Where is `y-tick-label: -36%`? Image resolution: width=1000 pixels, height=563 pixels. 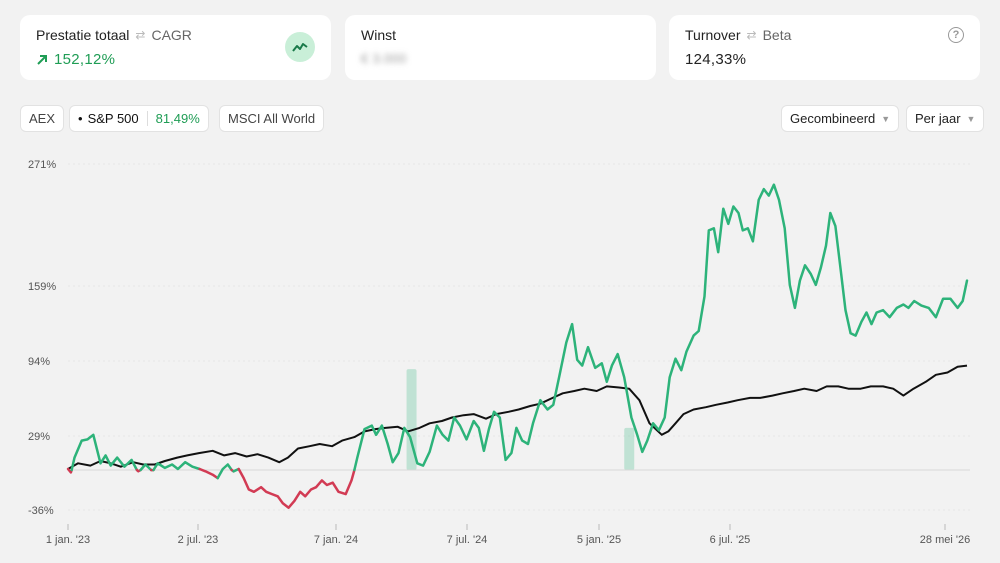 y-tick-label: -36% is located at coordinates (41, 511).